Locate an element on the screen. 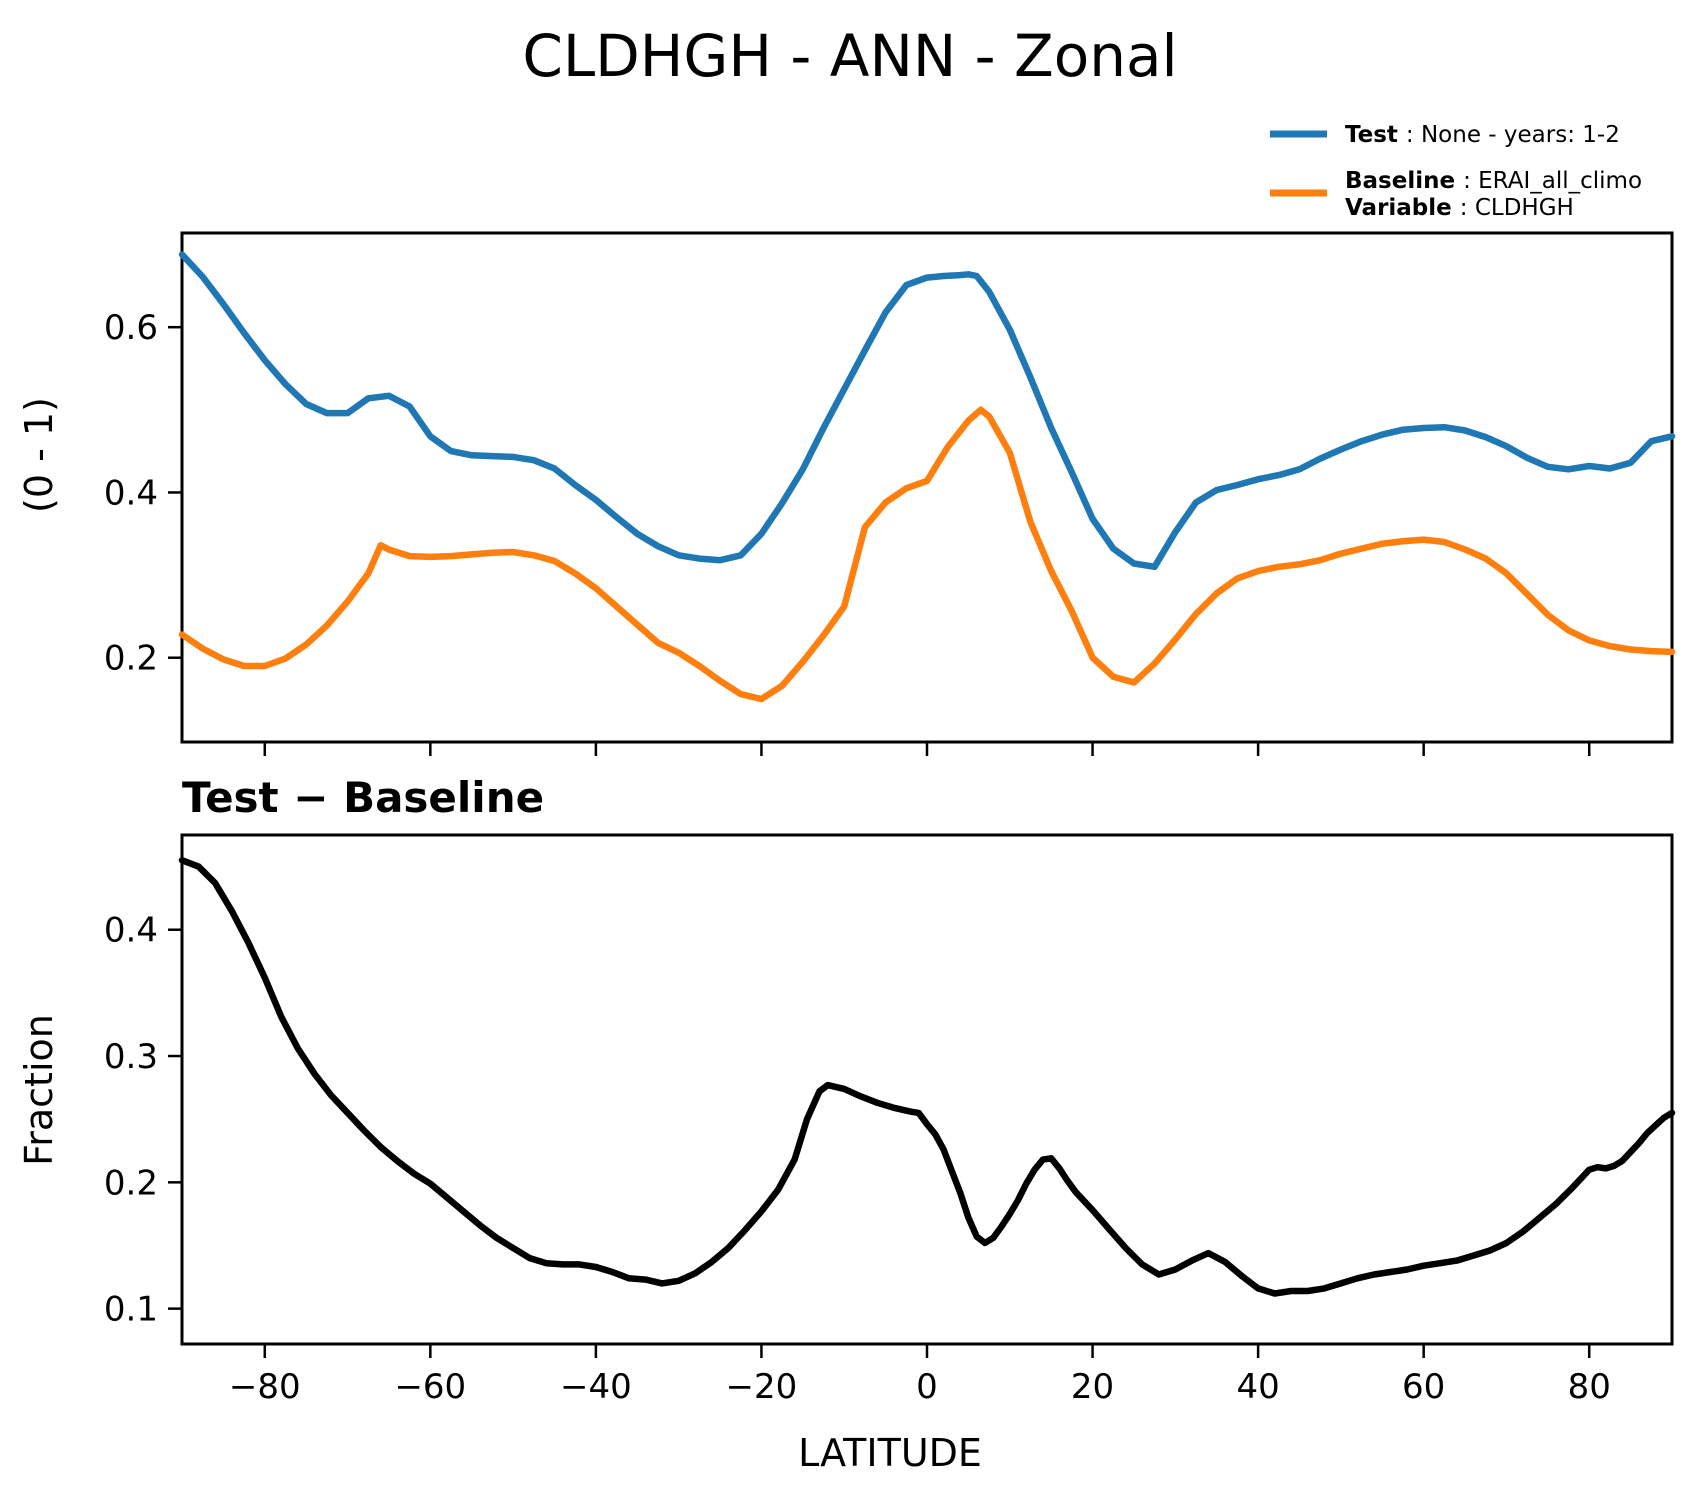 Image resolution: width=1700 pixels, height=1496 pixels. x-tick-label: −20 is located at coordinates (762, 1387).